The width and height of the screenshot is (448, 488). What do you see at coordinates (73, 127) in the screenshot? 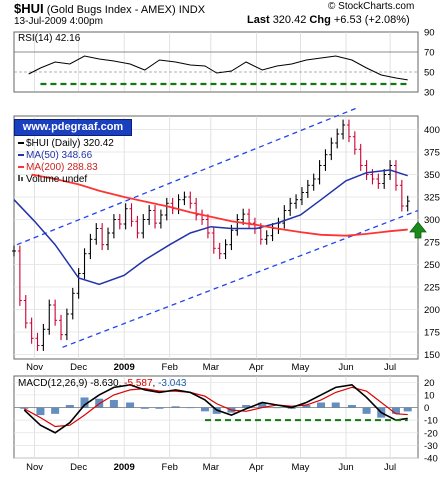
I see `website-link: www.pdegraaf.com` at bounding box center [73, 127].